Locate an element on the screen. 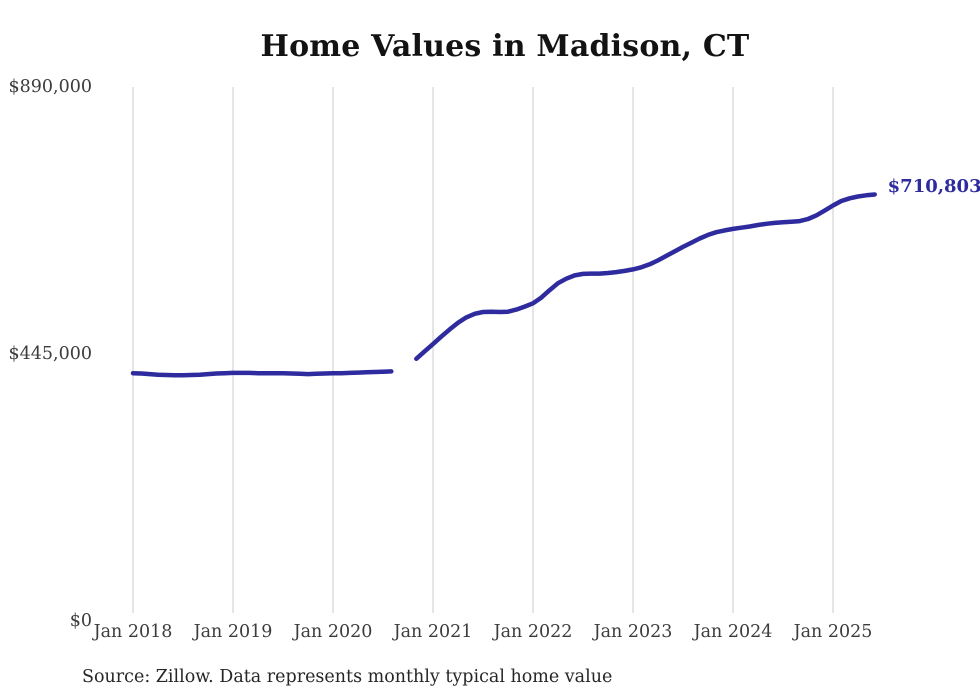 This screenshot has height=699, width=980. x-axis-label: Jan 2022 is located at coordinates (533, 632).